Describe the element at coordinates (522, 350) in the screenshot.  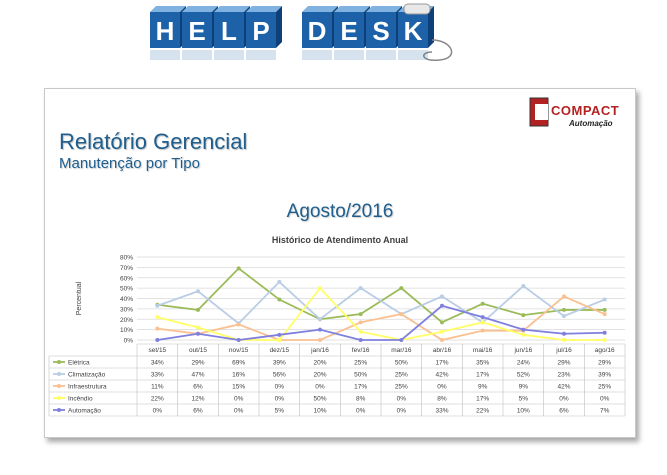
I see `x-tick-label: jun/16` at that location.